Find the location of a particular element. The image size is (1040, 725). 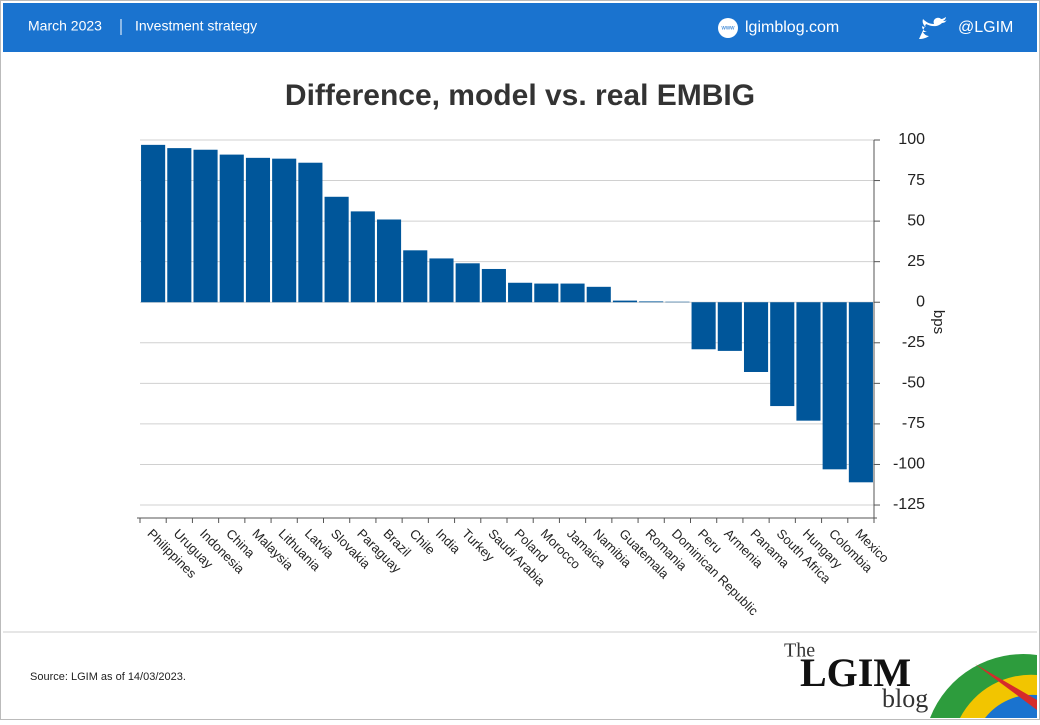

y-tick-label: 25 is located at coordinates (916, 261).